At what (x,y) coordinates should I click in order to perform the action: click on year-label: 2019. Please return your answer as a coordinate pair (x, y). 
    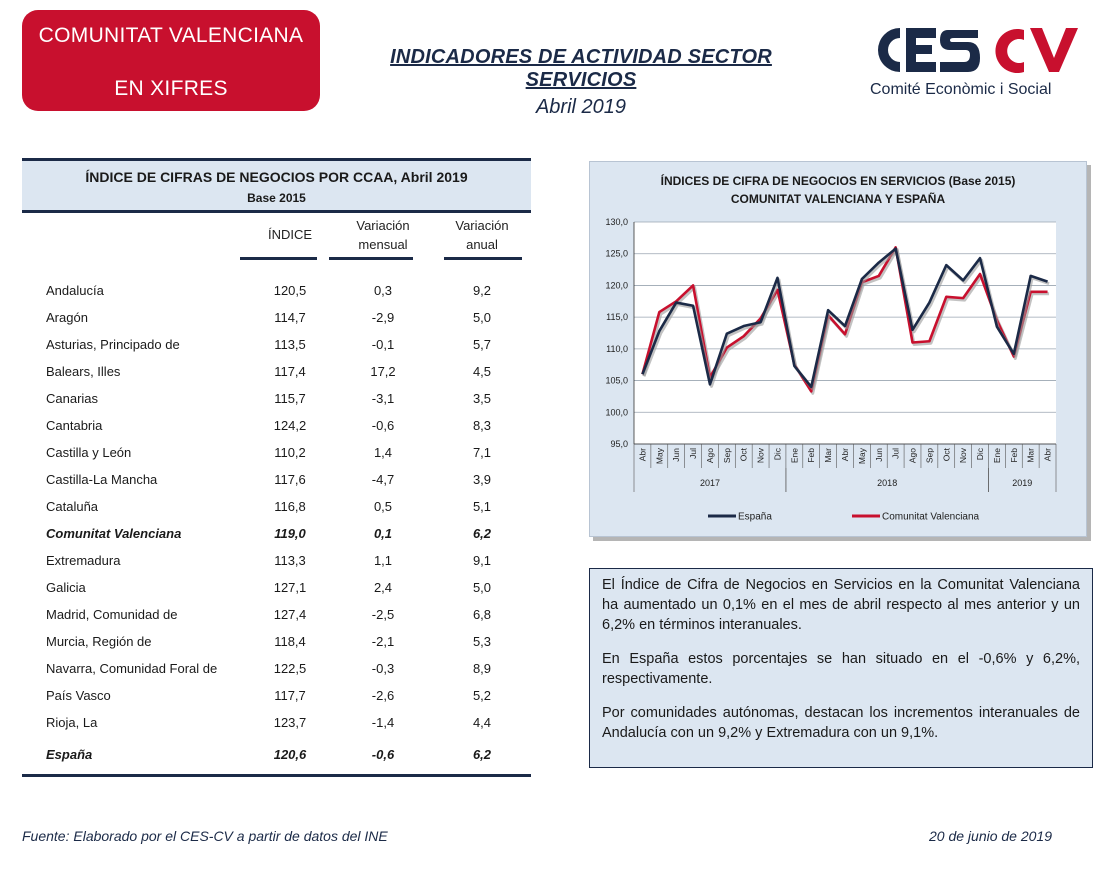
    Looking at the image, I should click on (1022, 483).